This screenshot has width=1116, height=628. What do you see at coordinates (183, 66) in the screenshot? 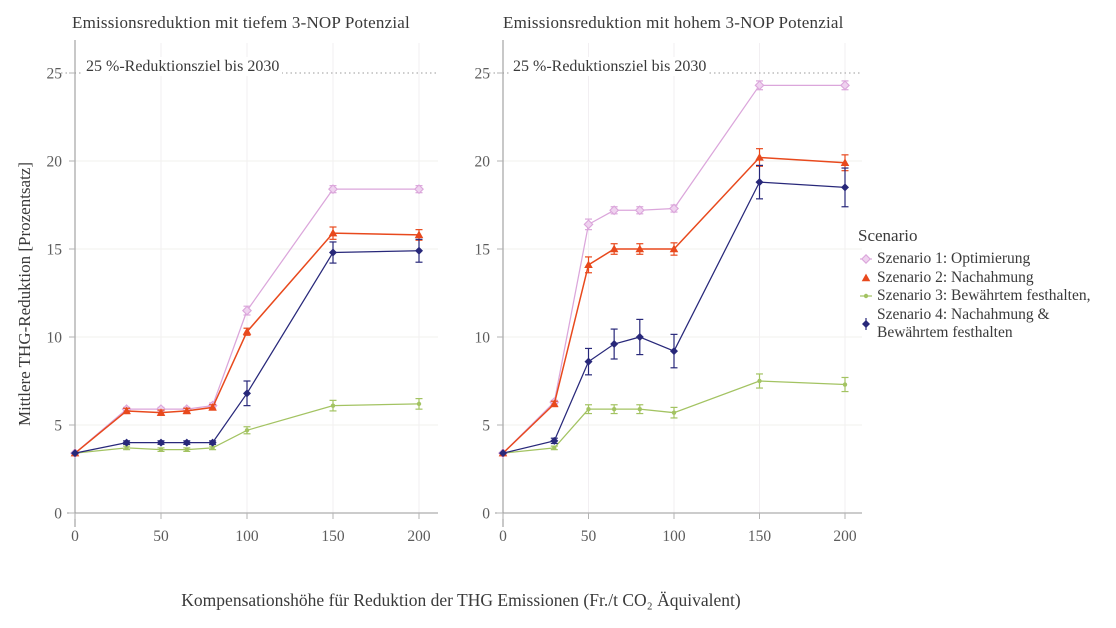
I see `target-annotation-left: 25 %-Reduktionsziel bis 2030` at bounding box center [183, 66].